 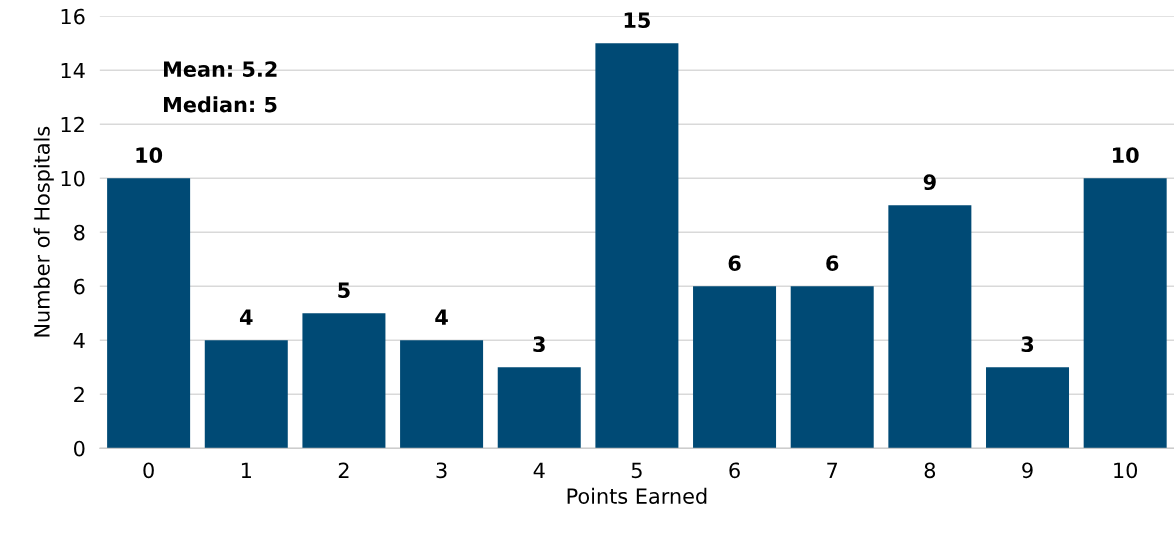 I want to click on annotation: Mean: 5.2, so click(x=220, y=69).